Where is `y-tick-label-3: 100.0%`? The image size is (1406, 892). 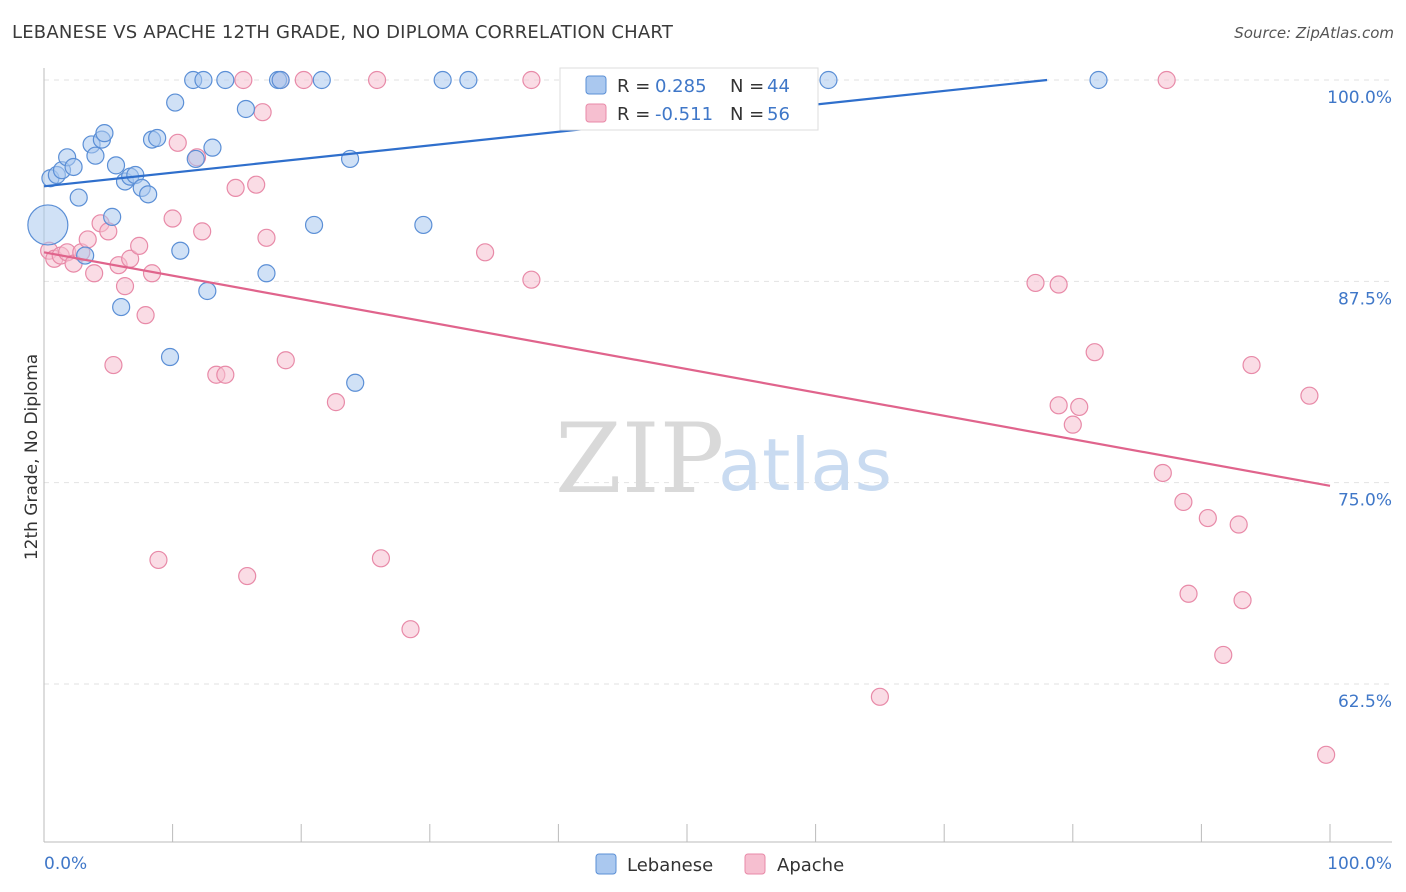 y-tick-label-3: 100.0% is located at coordinates (1359, 98).